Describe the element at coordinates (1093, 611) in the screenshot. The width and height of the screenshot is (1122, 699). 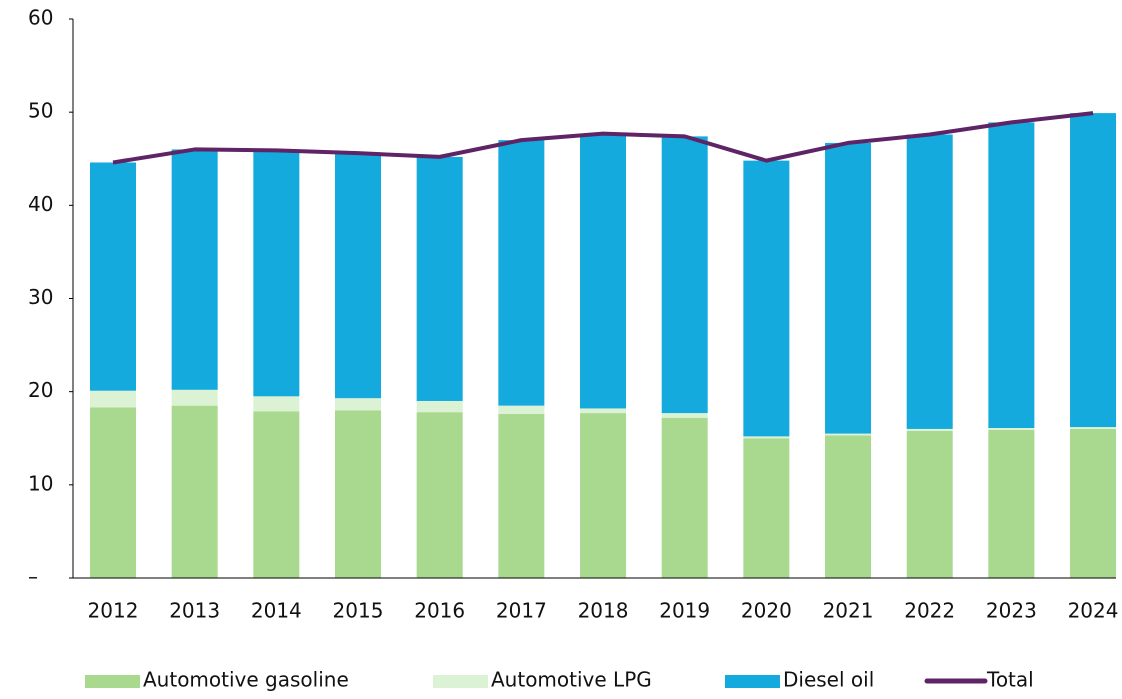
I see `x-tick-label: 2024` at that location.